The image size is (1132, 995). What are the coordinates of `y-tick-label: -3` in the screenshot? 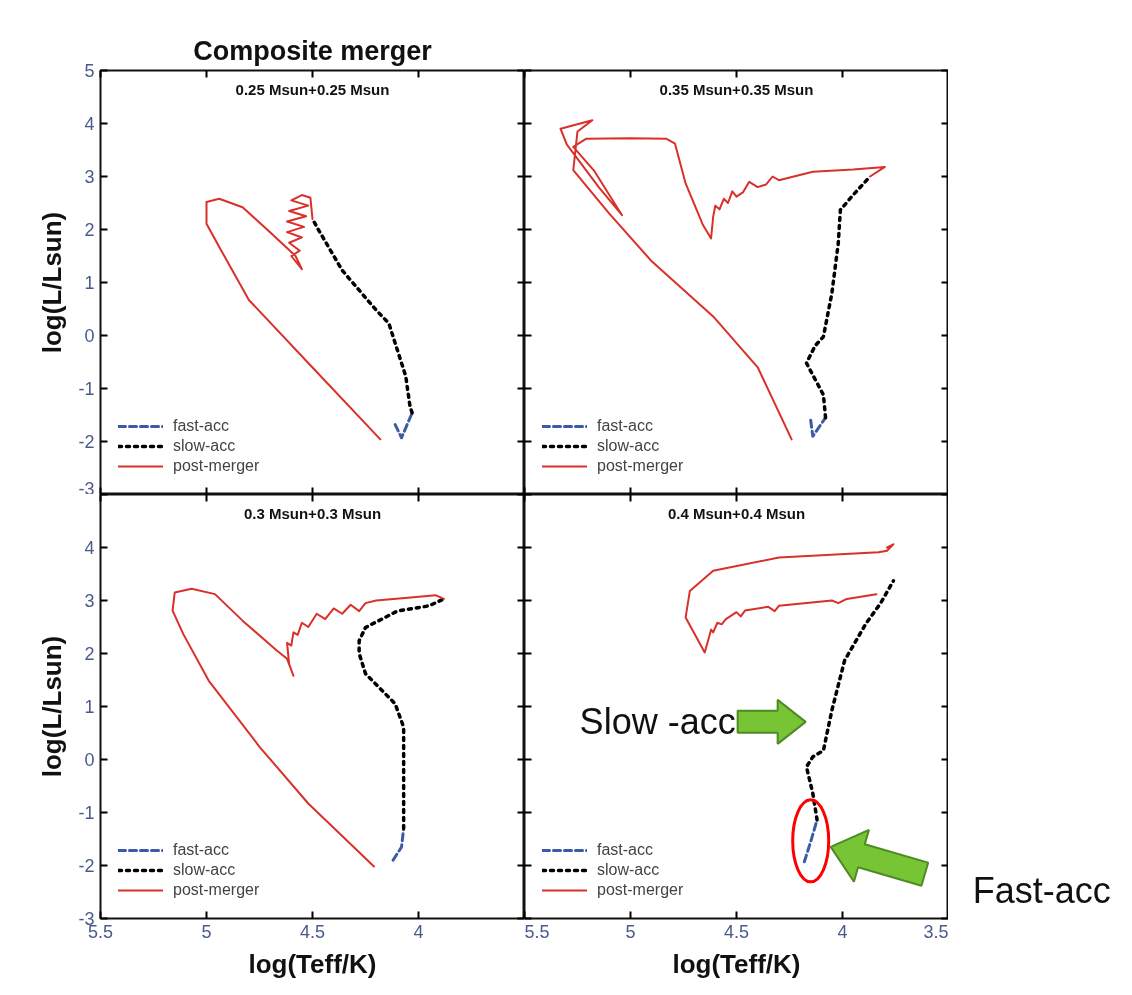 It's located at (86, 488).